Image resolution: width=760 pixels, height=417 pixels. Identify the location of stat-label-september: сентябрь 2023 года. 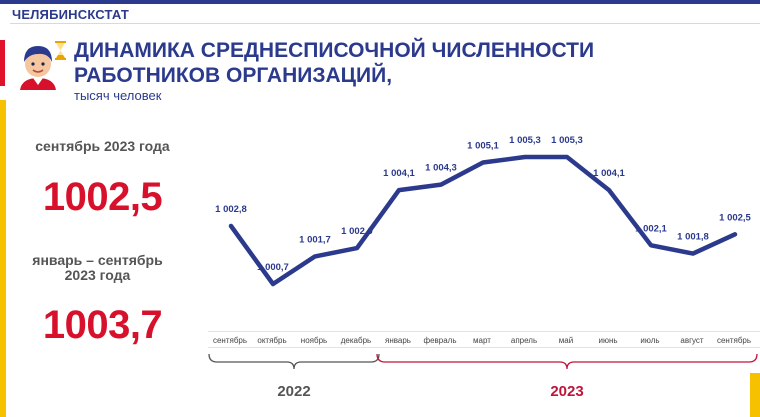
(102, 146).